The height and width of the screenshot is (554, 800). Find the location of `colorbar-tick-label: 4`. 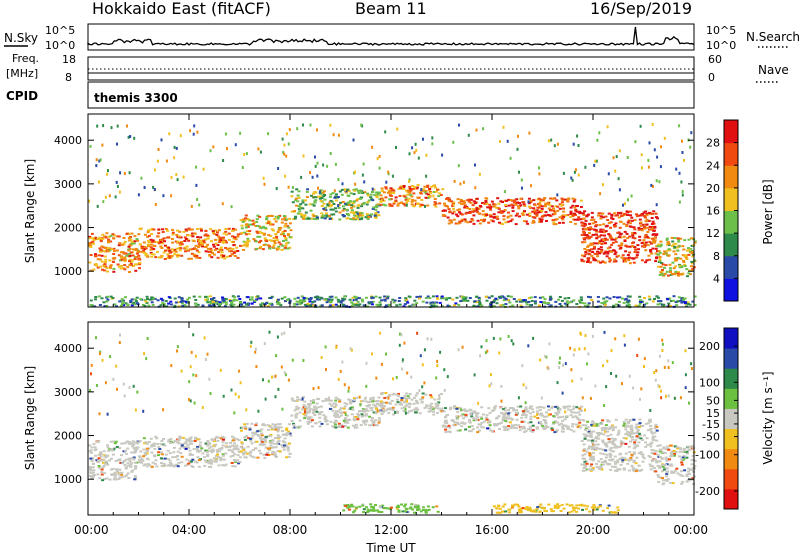

colorbar-tick-label: 4 is located at coordinates (716, 278).